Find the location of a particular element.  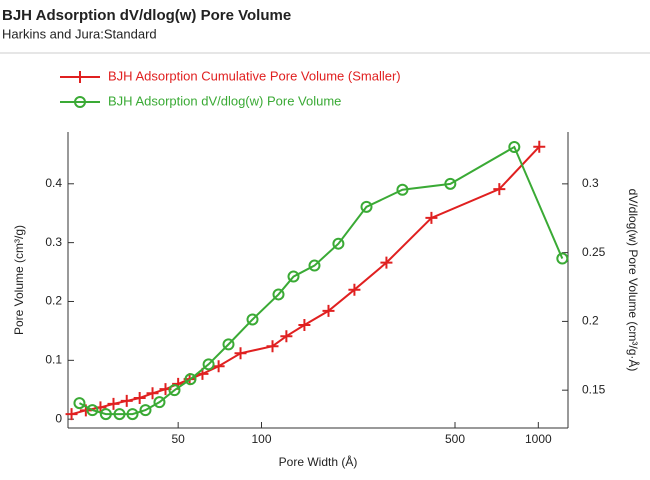

y-tick-label: 0.2 is located at coordinates (53, 301).